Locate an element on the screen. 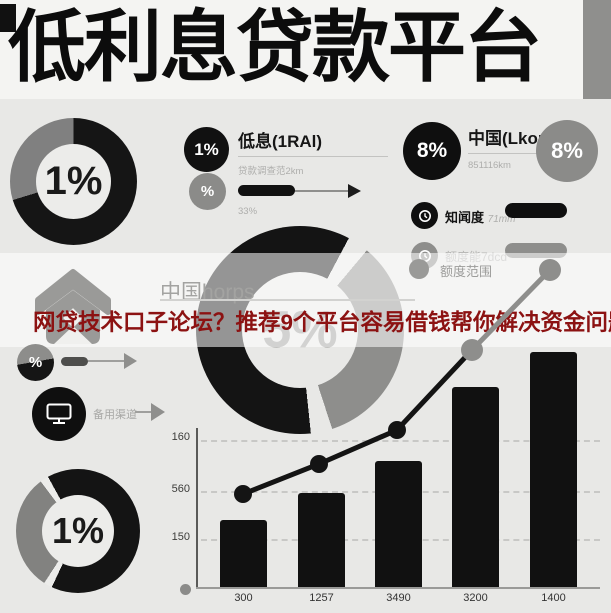 The height and width of the screenshot is (613, 611). china-badge-gray-value: 8% is located at coordinates (567, 150).